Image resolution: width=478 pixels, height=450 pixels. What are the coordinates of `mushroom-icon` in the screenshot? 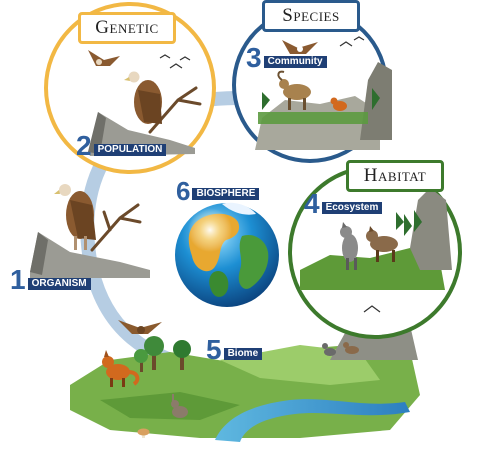 It's located at (143, 433).